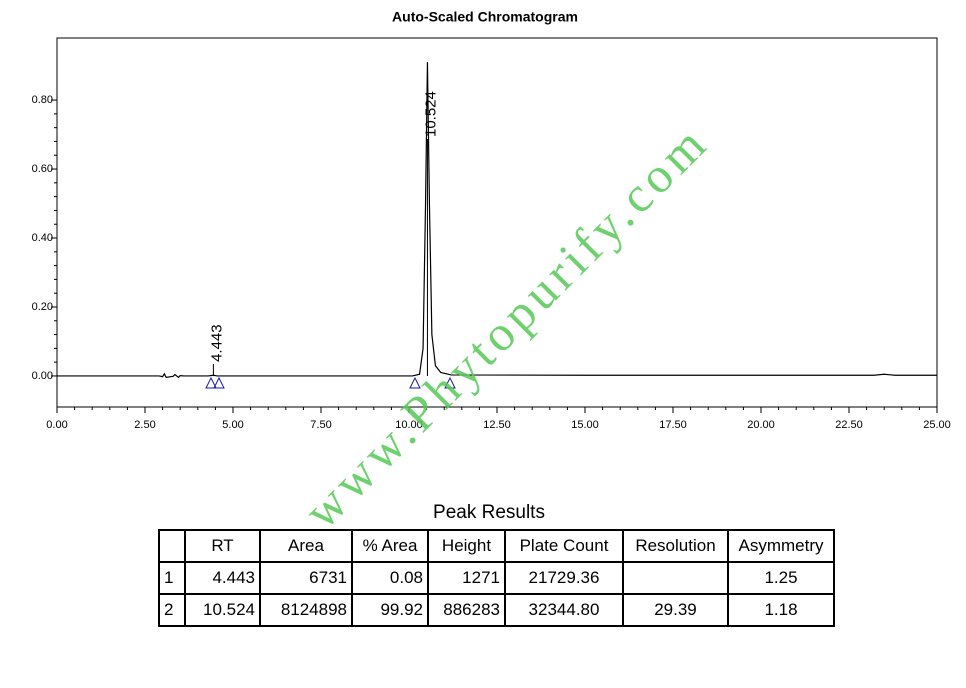 The width and height of the screenshot is (966, 688). I want to click on table-cell: 1271, so click(466, 578).